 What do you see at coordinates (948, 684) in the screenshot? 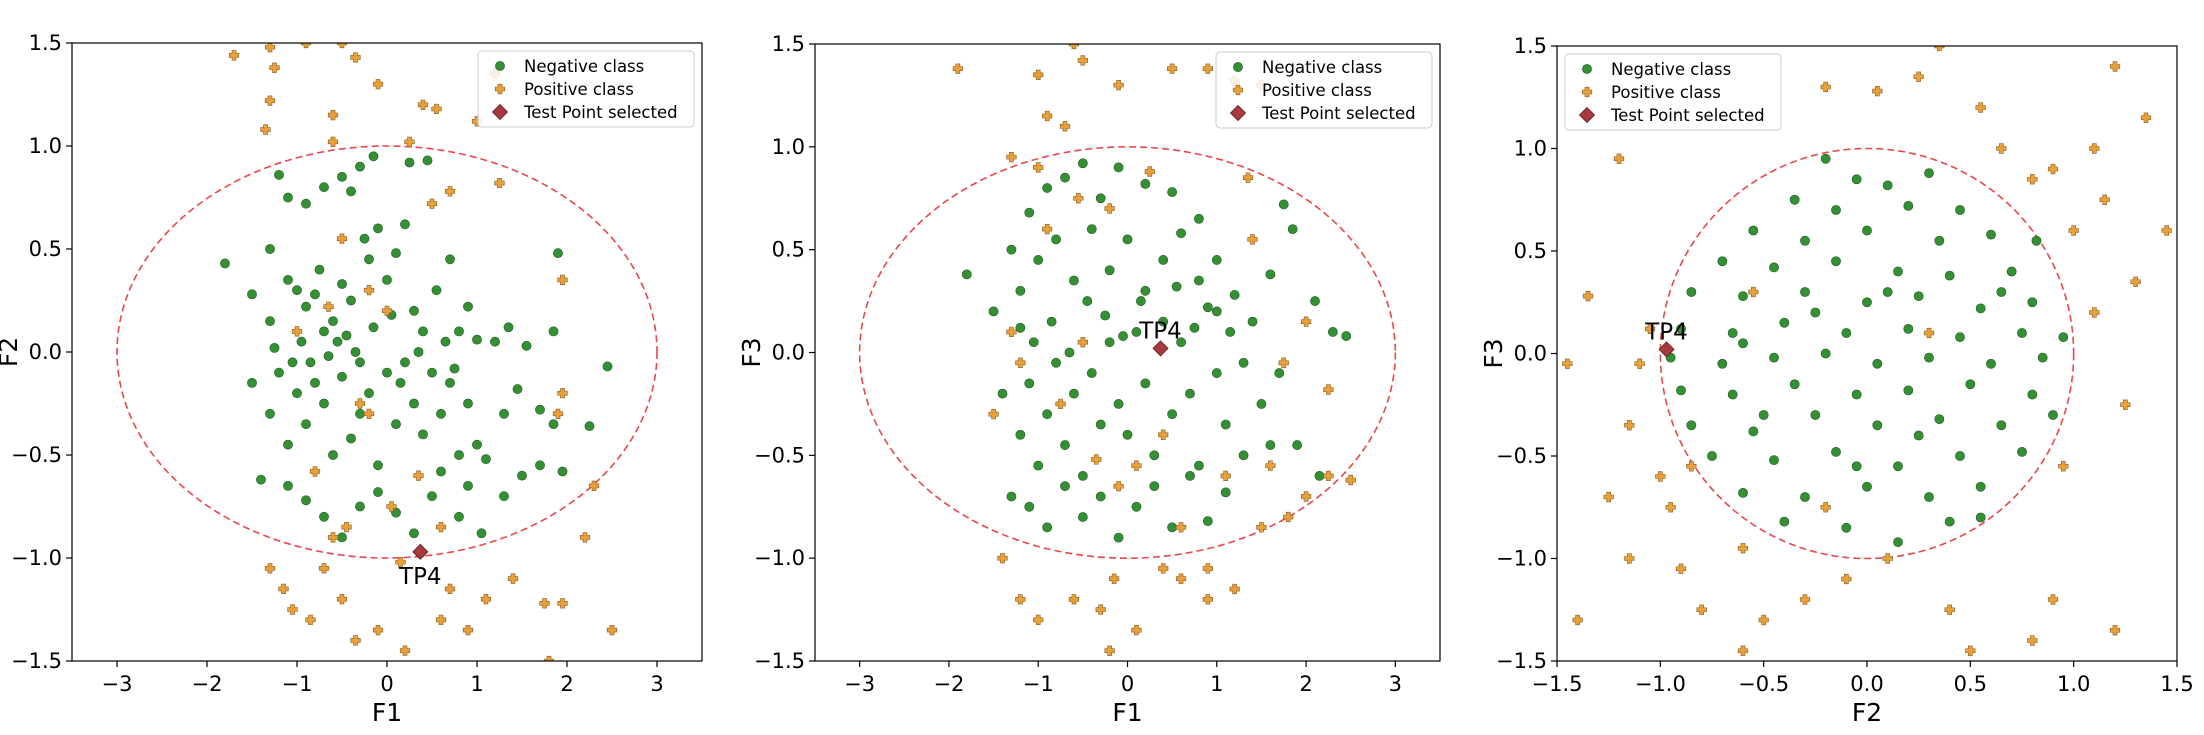
I see `x-tick-label: −2` at bounding box center [948, 684].